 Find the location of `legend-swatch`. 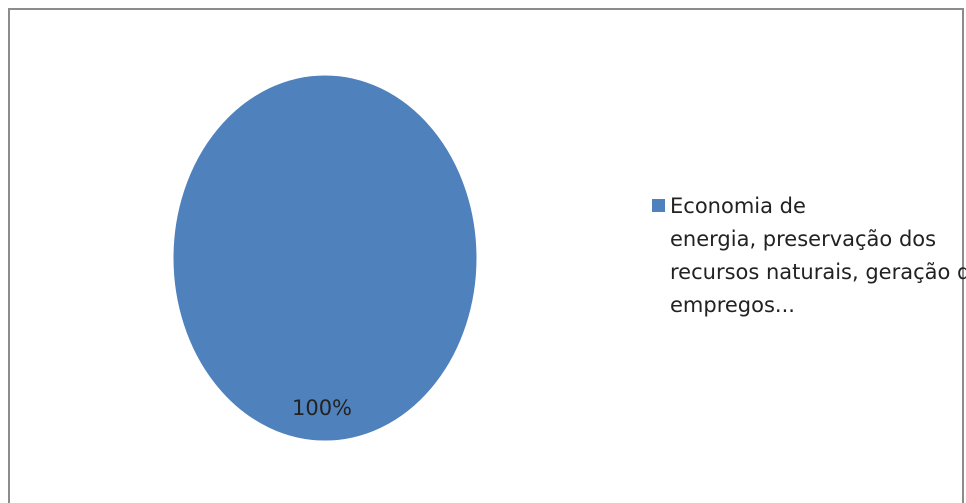

legend-swatch is located at coordinates (658, 205).